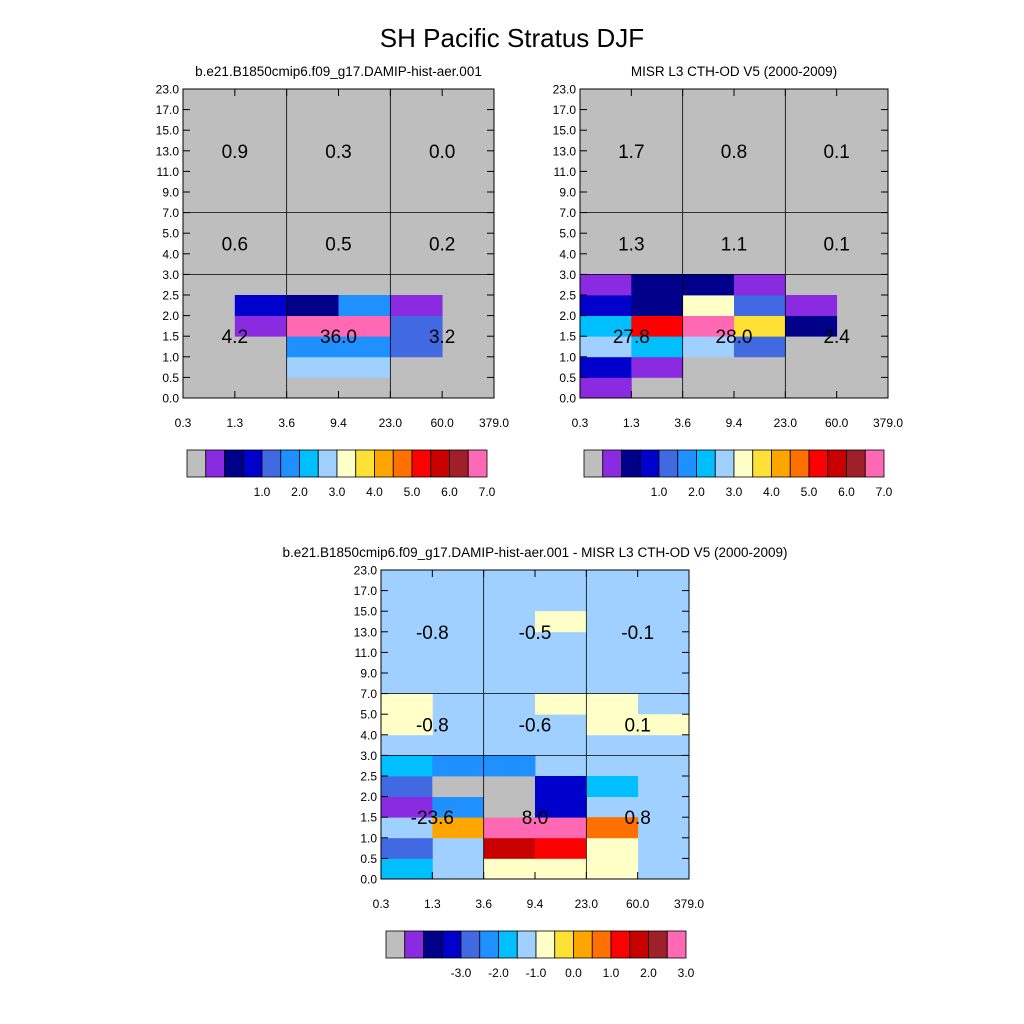  I want to click on colorbar-label: 5.0, so click(809, 492).